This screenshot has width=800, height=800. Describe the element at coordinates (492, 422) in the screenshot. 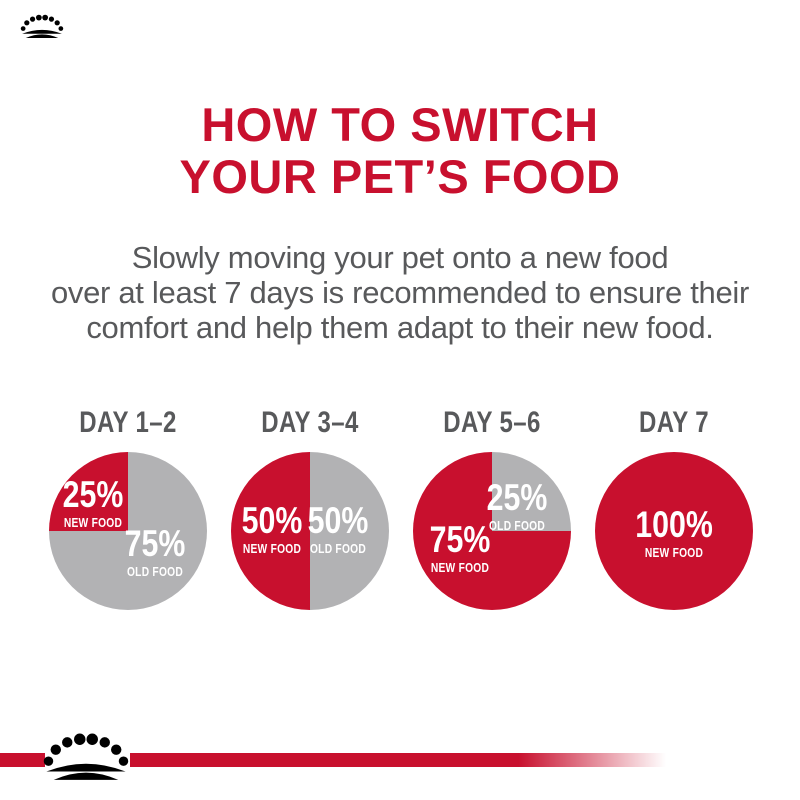

I see `day-label: DAY 5–6` at that location.